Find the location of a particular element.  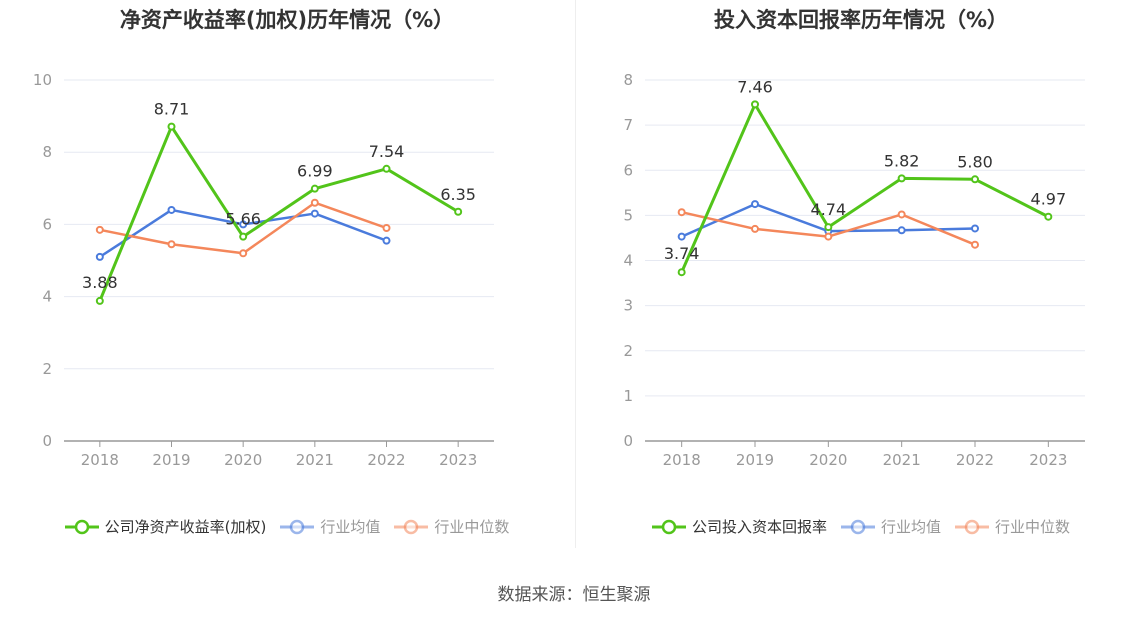

legend-item: 公司净资产收益率(加权) is located at coordinates (165, 526).